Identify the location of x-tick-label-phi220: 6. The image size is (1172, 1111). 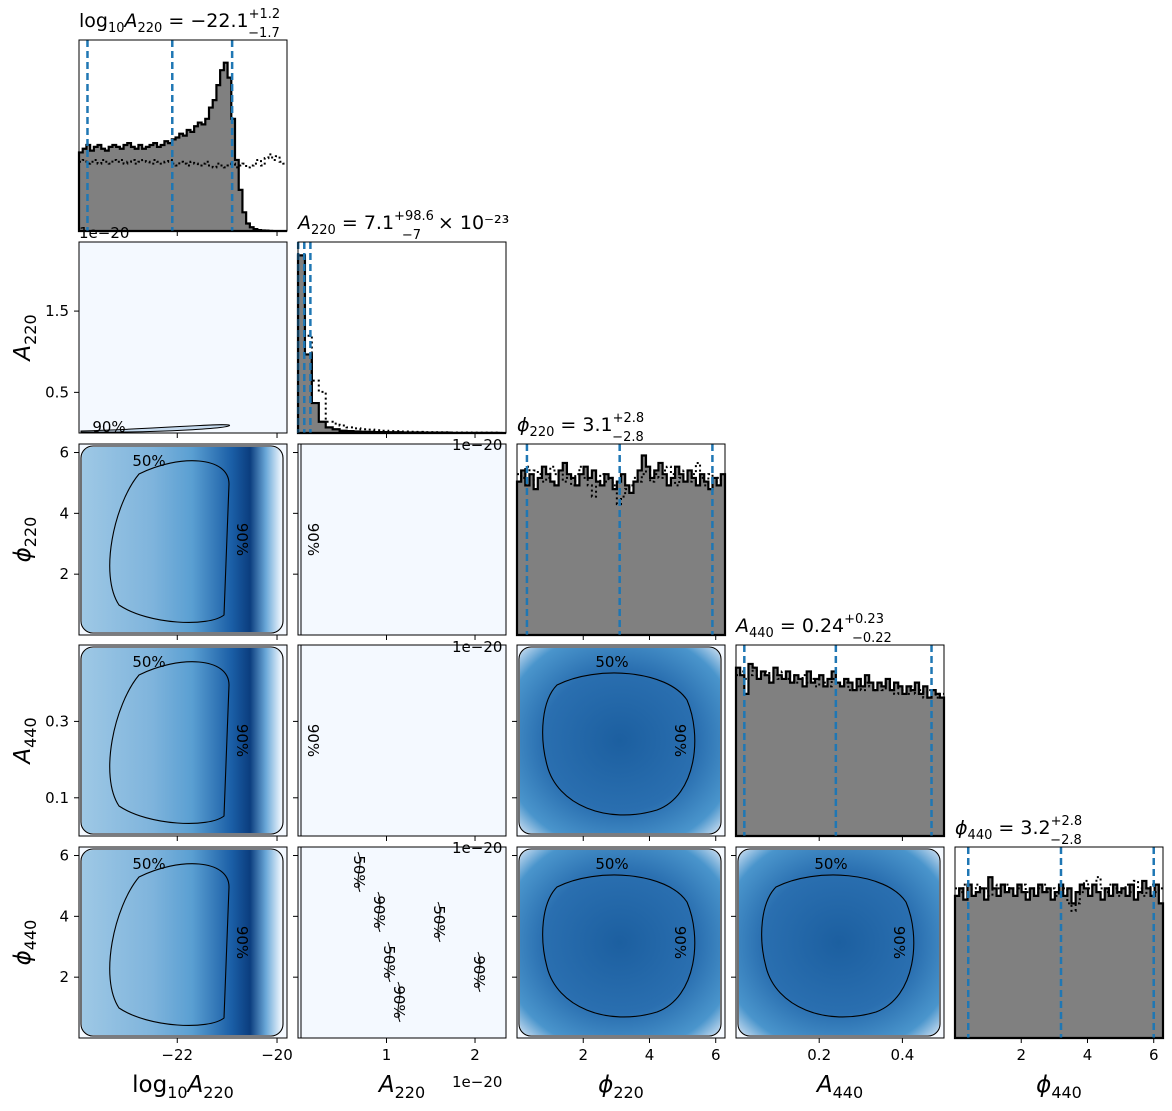
(716, 1055).